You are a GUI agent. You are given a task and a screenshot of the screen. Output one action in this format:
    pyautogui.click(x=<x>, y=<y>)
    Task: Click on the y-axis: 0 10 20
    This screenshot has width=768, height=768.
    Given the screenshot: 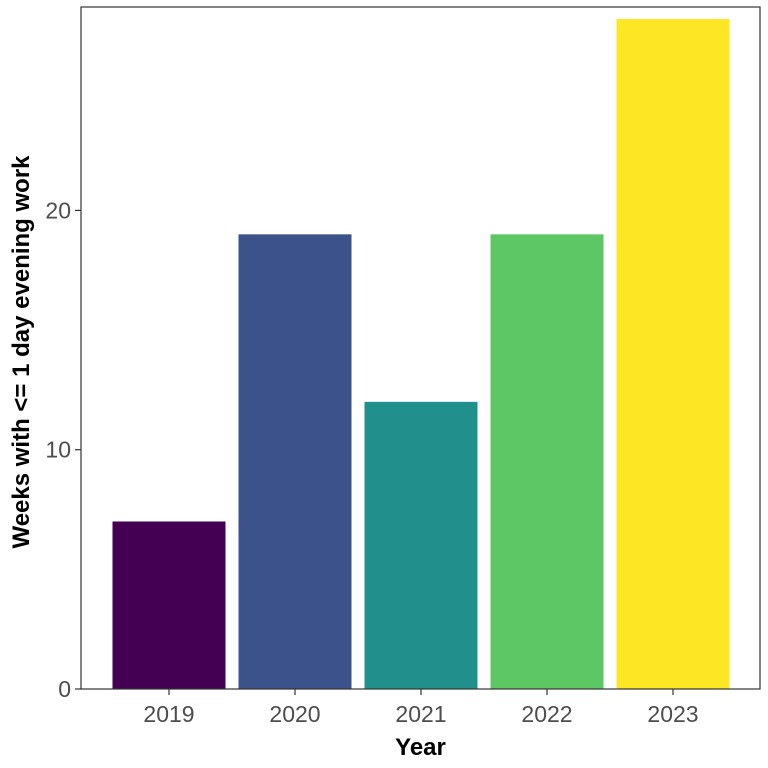 What is the action you would take?
    pyautogui.click(x=63, y=449)
    